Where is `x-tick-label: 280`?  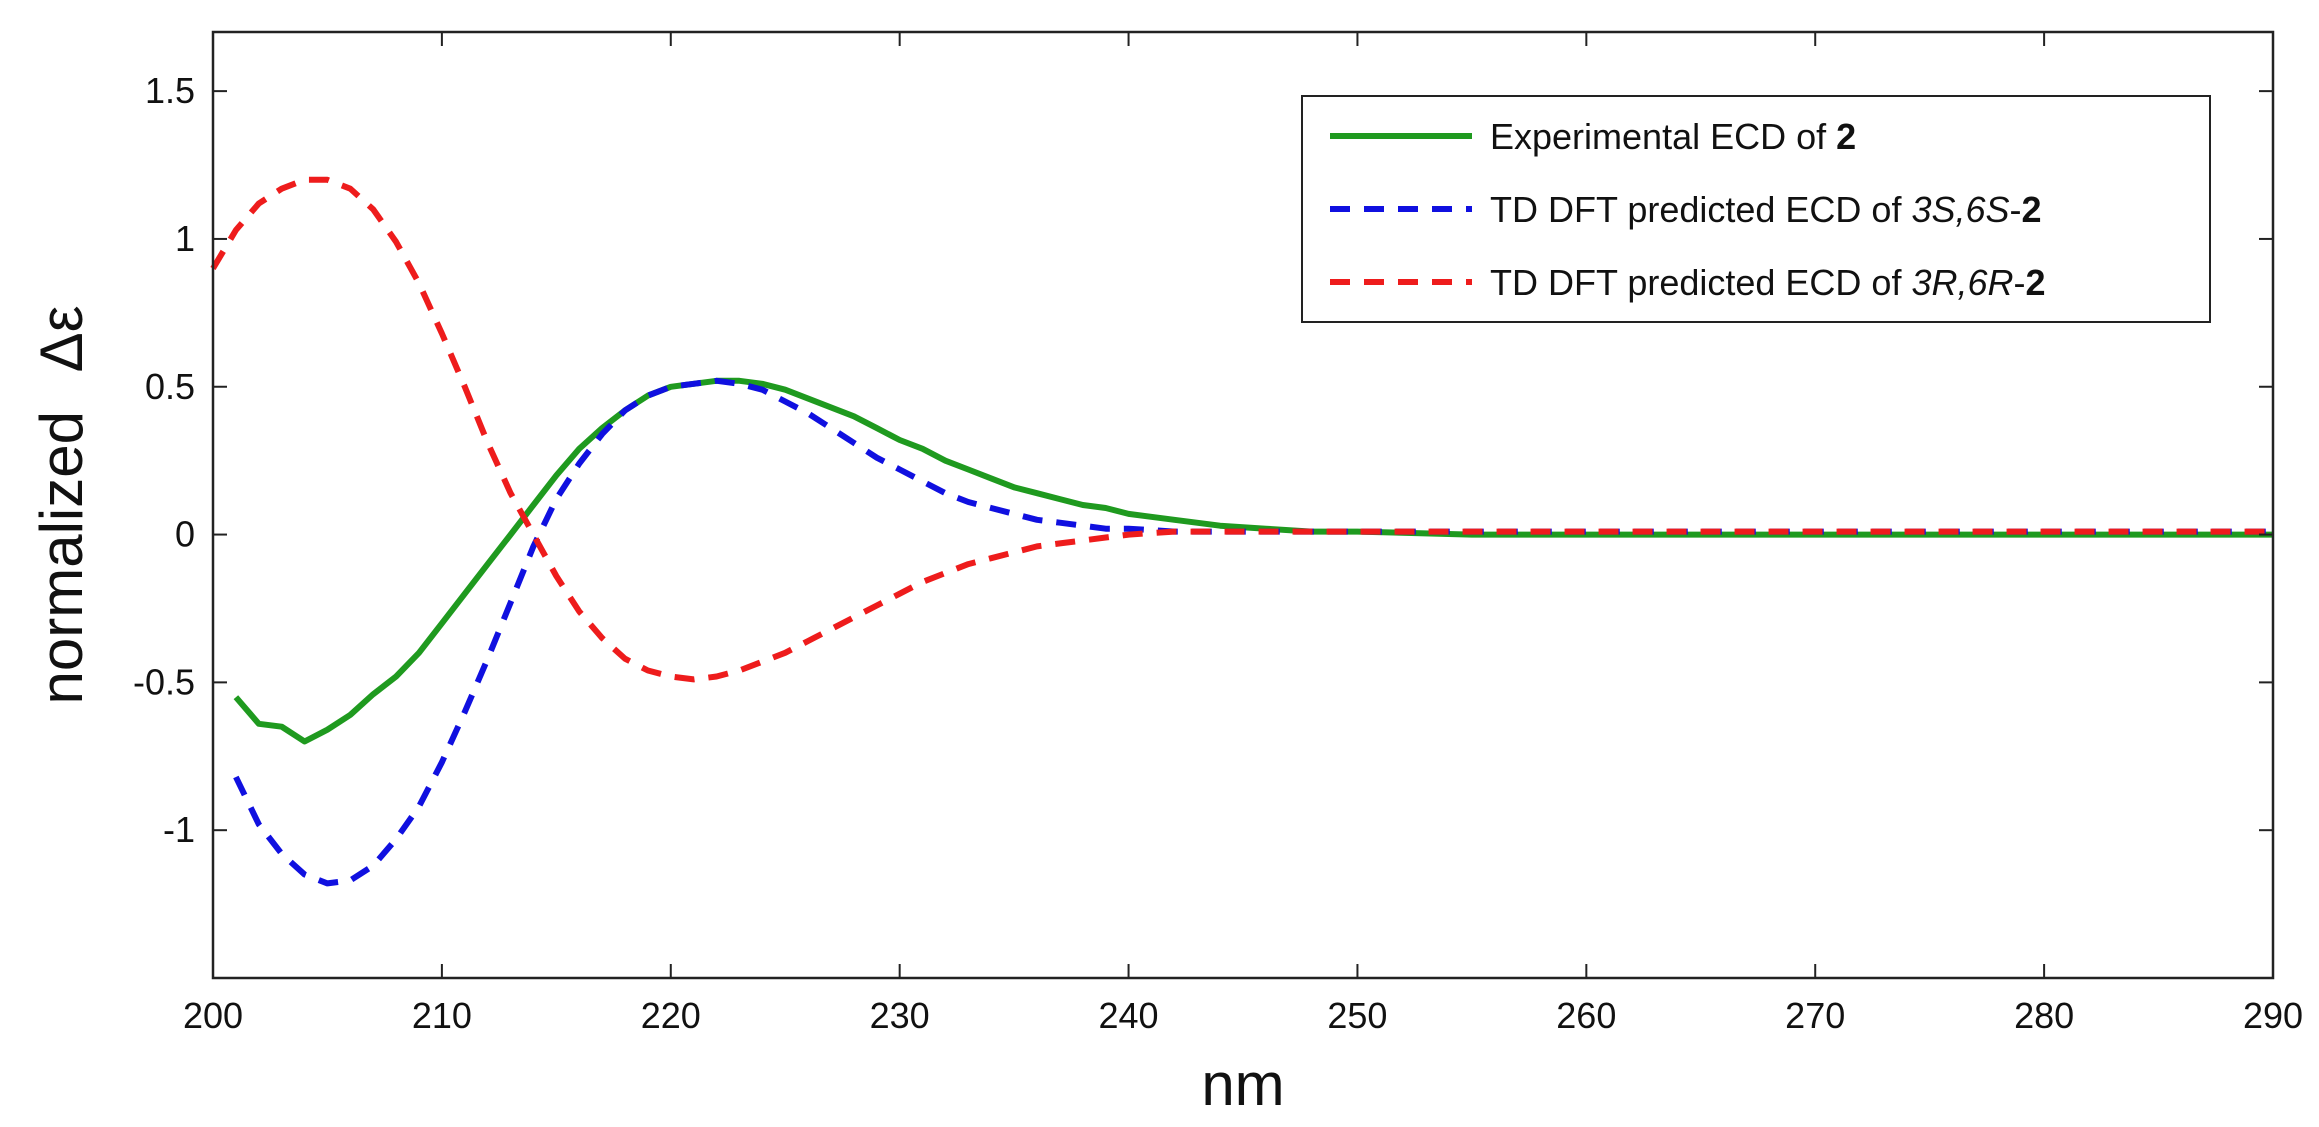 x-tick-label: 280 is located at coordinates (2044, 1015).